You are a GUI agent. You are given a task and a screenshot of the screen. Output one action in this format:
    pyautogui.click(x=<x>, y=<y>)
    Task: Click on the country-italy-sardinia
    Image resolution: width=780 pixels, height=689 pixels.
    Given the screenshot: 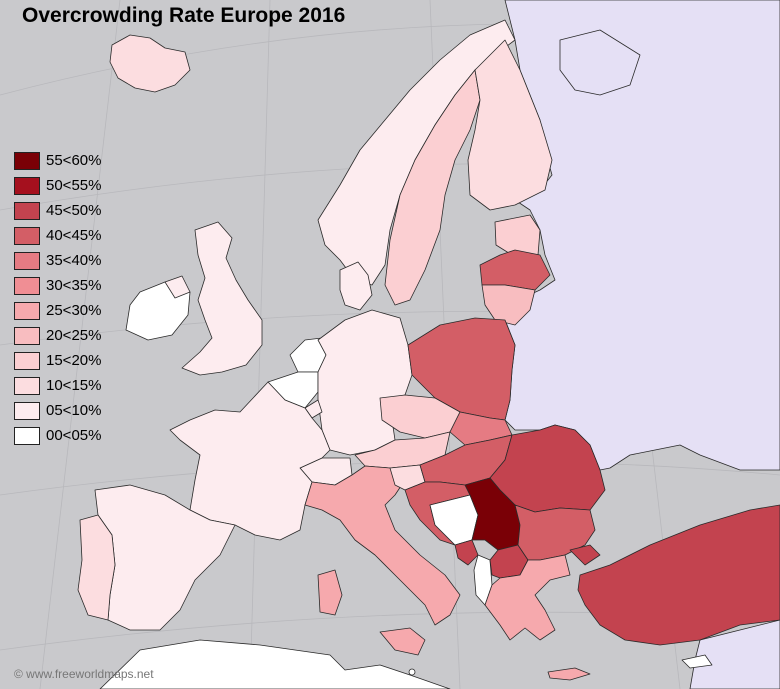 What is the action you would take?
    pyautogui.click(x=330, y=592)
    